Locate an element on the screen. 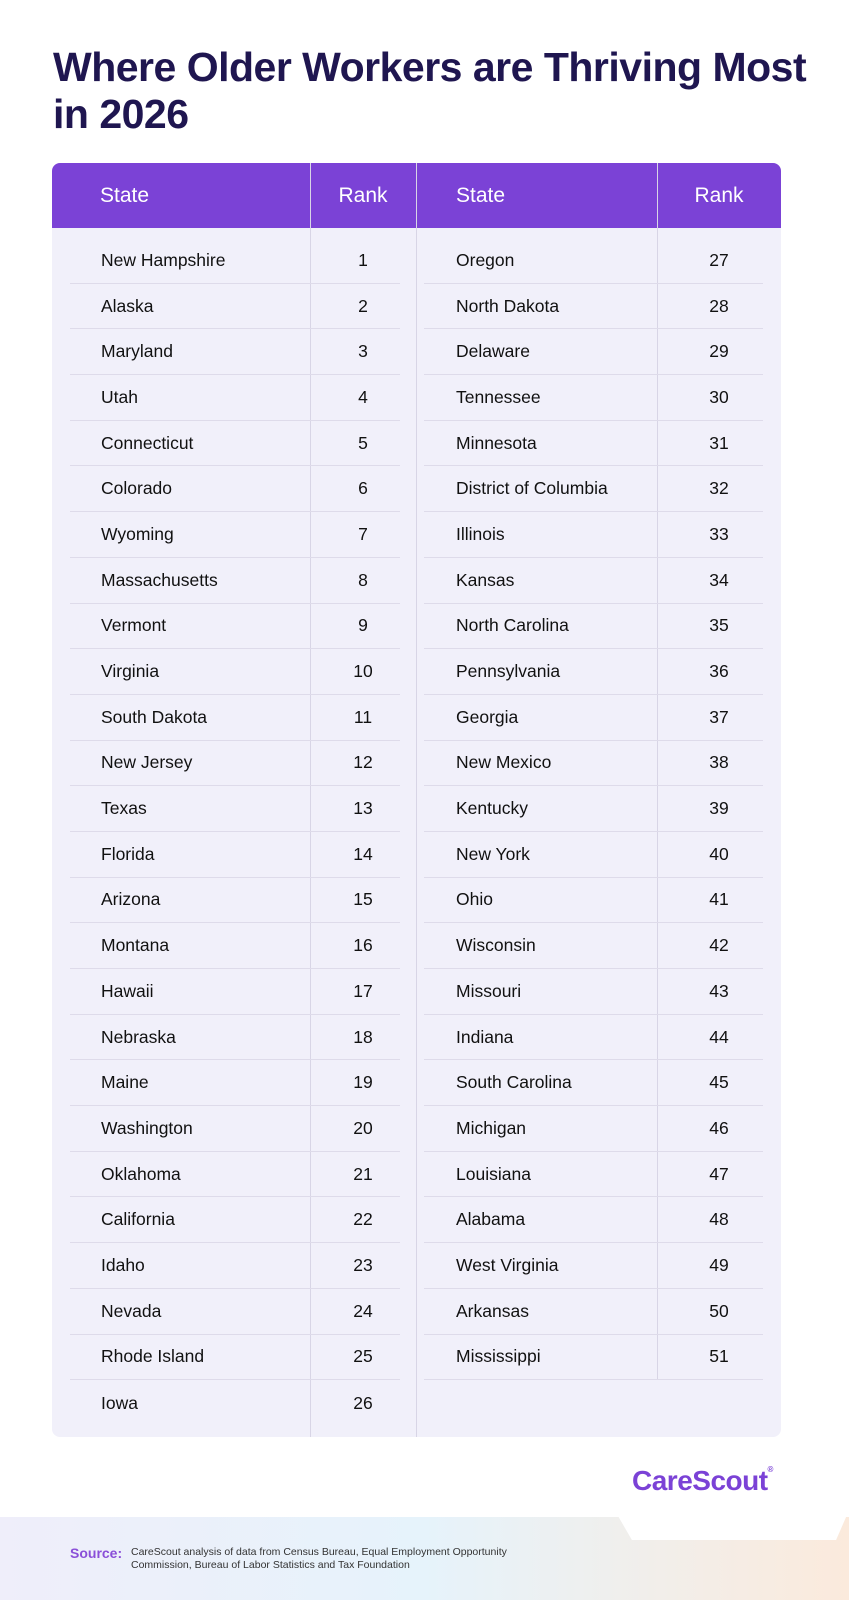 The width and height of the screenshot is (849, 1600). table-row: Arizona 15 is located at coordinates (235, 901).